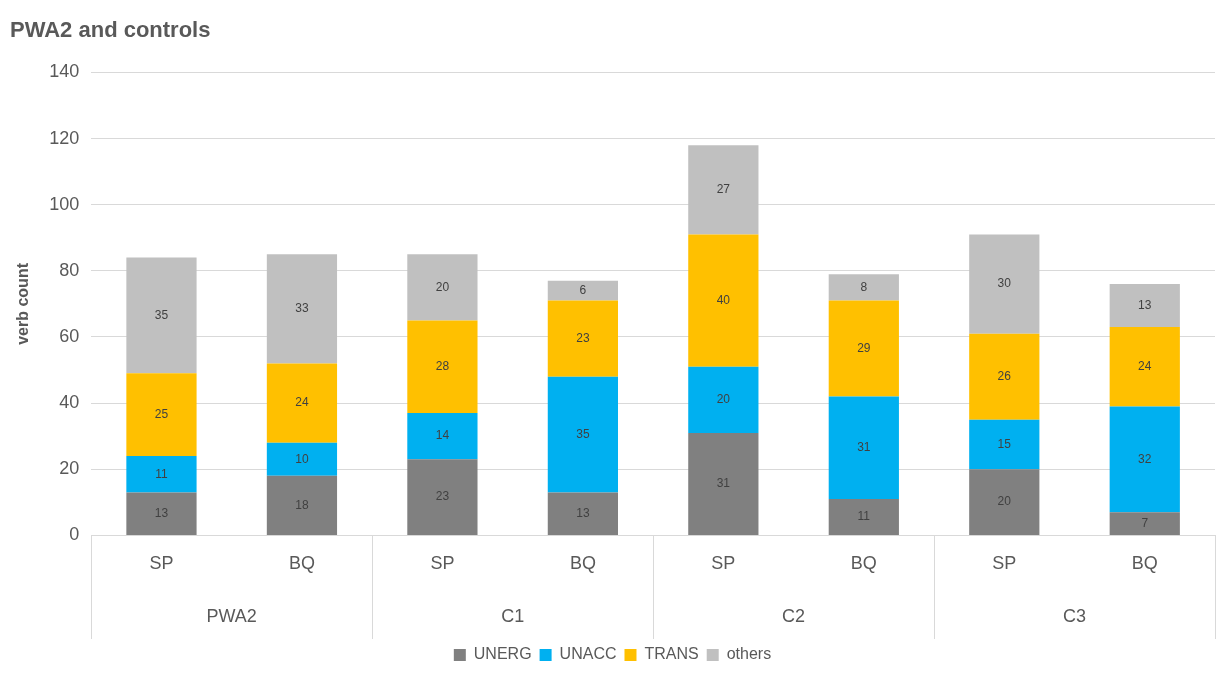  I want to click on y-tick-label: 60, so click(69, 335).